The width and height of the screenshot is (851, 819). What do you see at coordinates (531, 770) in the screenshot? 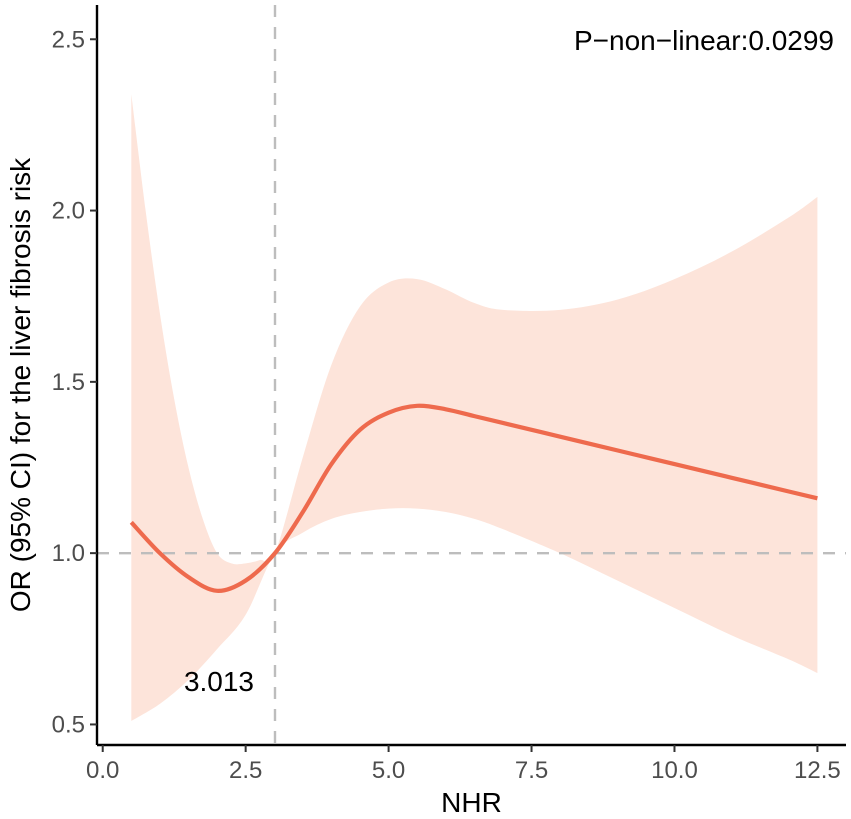
I see `x-tick-label: 7.5` at bounding box center [531, 770].